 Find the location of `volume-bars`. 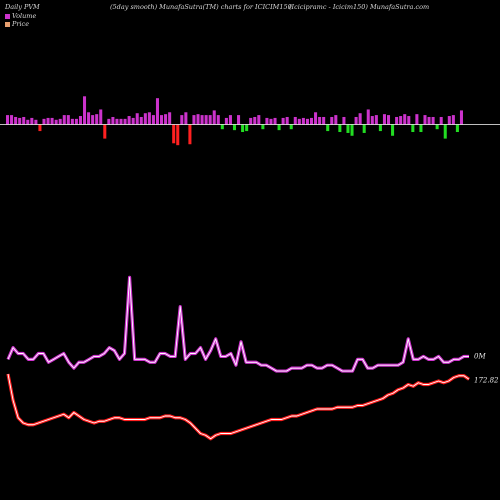

volume-bars is located at coordinates (234, 121).